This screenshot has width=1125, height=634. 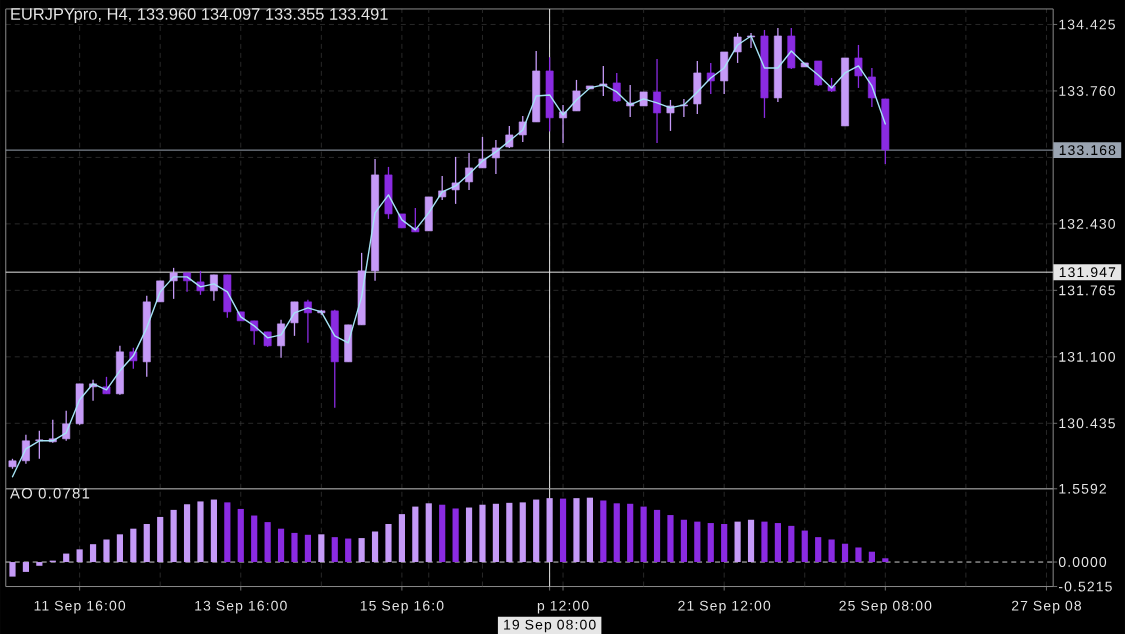 I want to click on y-tick-label: -0.5215, so click(x=1085, y=586).